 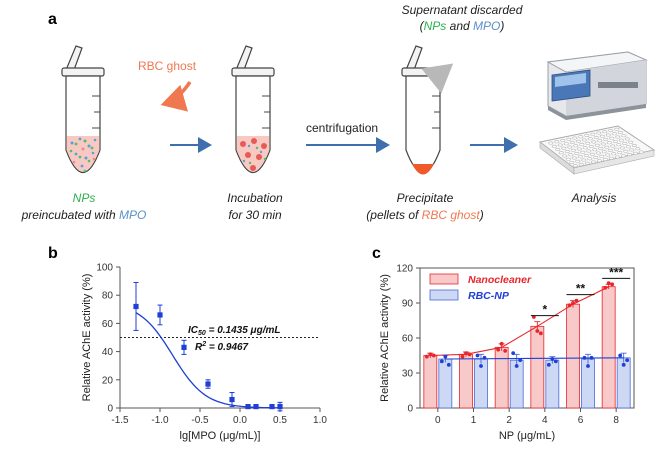 I want to click on step4-caption: Analysis, so click(x=594, y=198).